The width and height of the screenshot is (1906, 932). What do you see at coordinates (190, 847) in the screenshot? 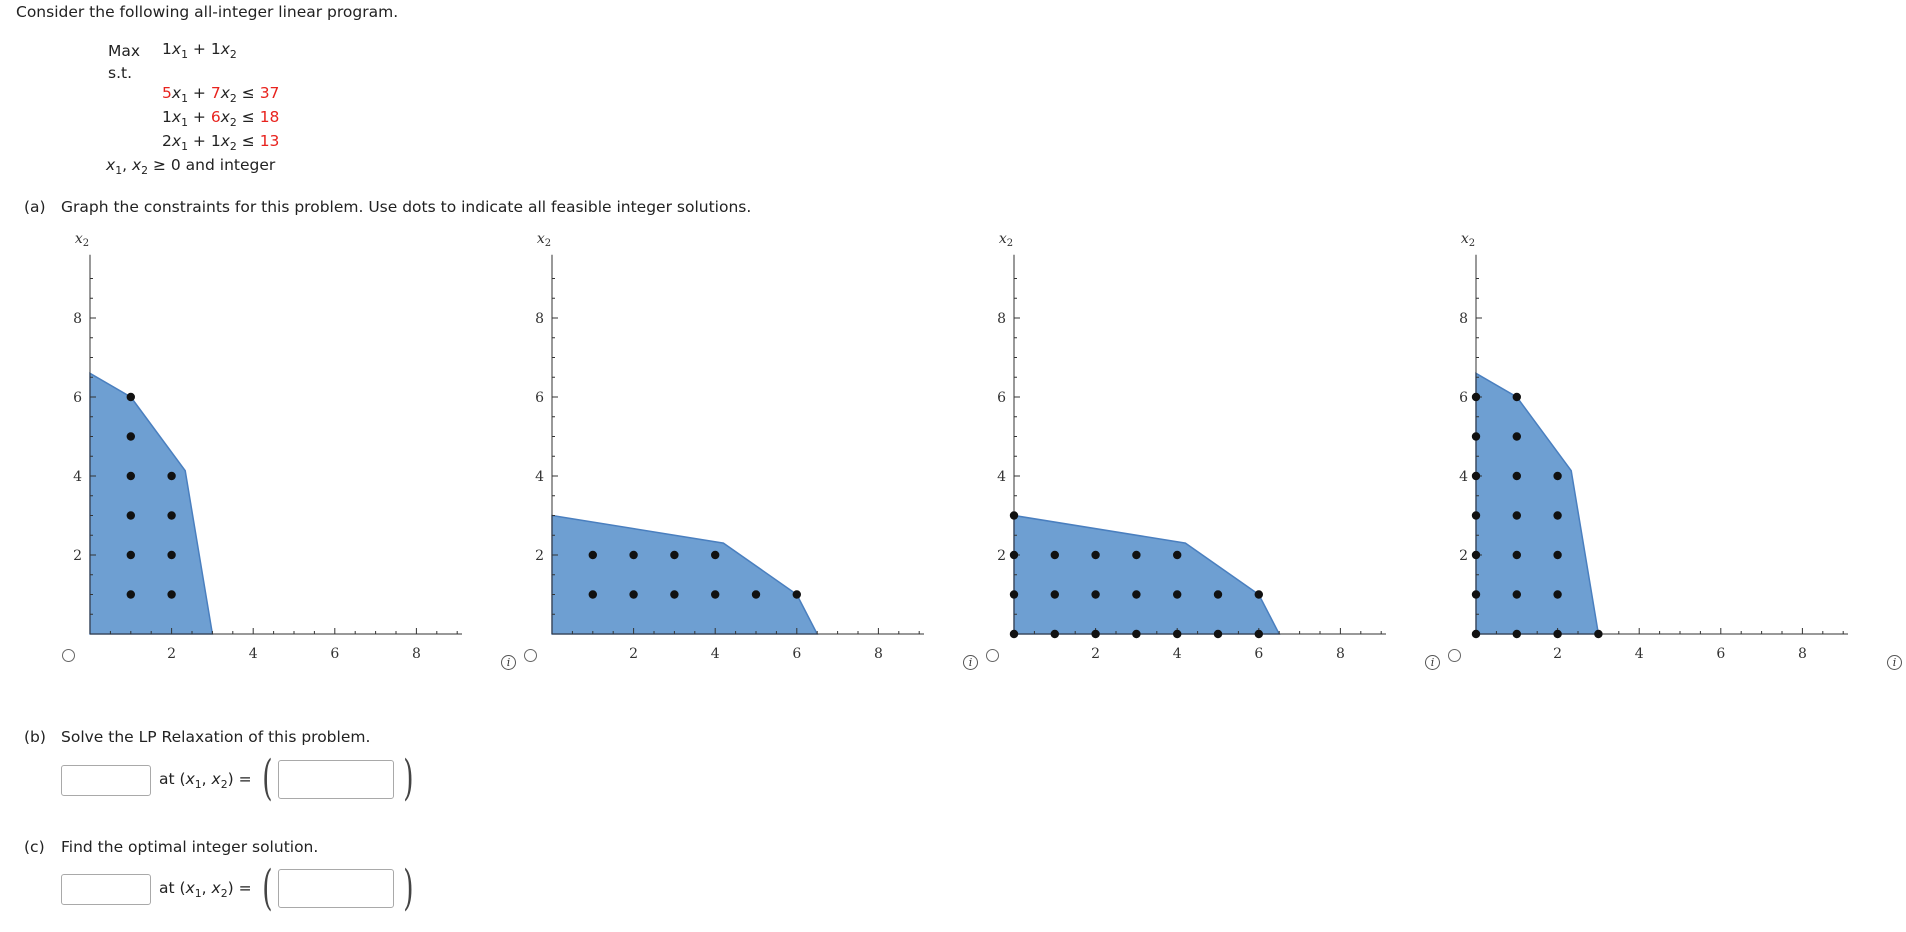
I see `part-c-text: Find the optimal integer solution.` at bounding box center [190, 847].